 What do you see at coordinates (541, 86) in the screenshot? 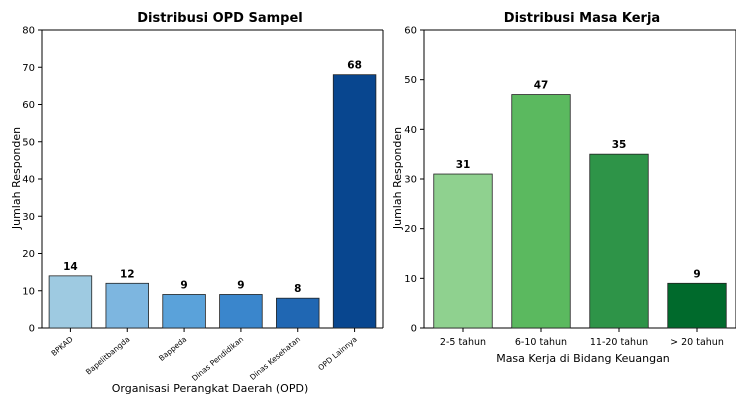
I see `bar-value-label: 47` at bounding box center [541, 86].